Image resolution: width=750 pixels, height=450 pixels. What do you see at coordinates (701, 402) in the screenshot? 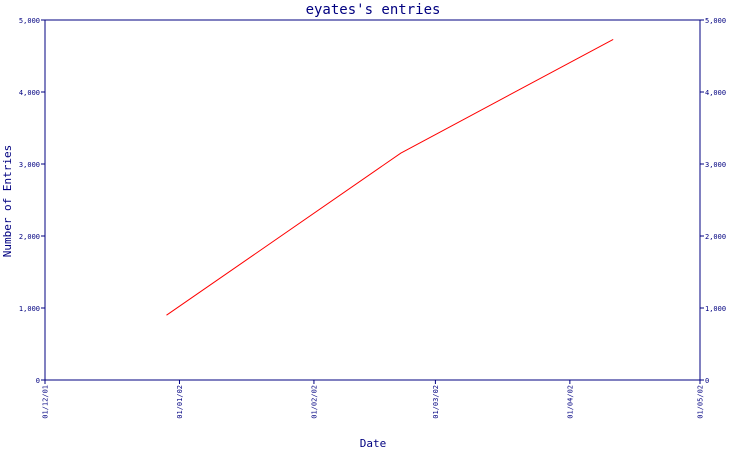
I see `x-tick-label: 01/05/02` at bounding box center [701, 402].